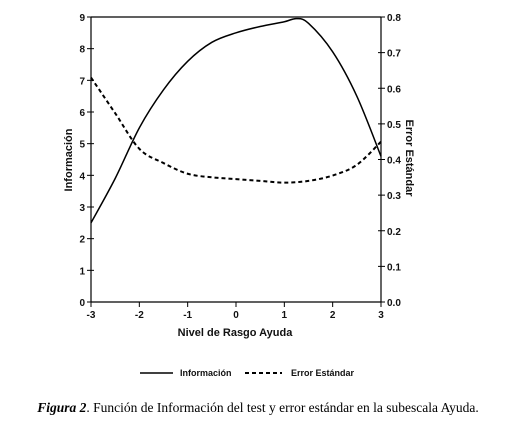 The height and width of the screenshot is (422, 516). I want to click on x-tick-label: 0, so click(236, 315).